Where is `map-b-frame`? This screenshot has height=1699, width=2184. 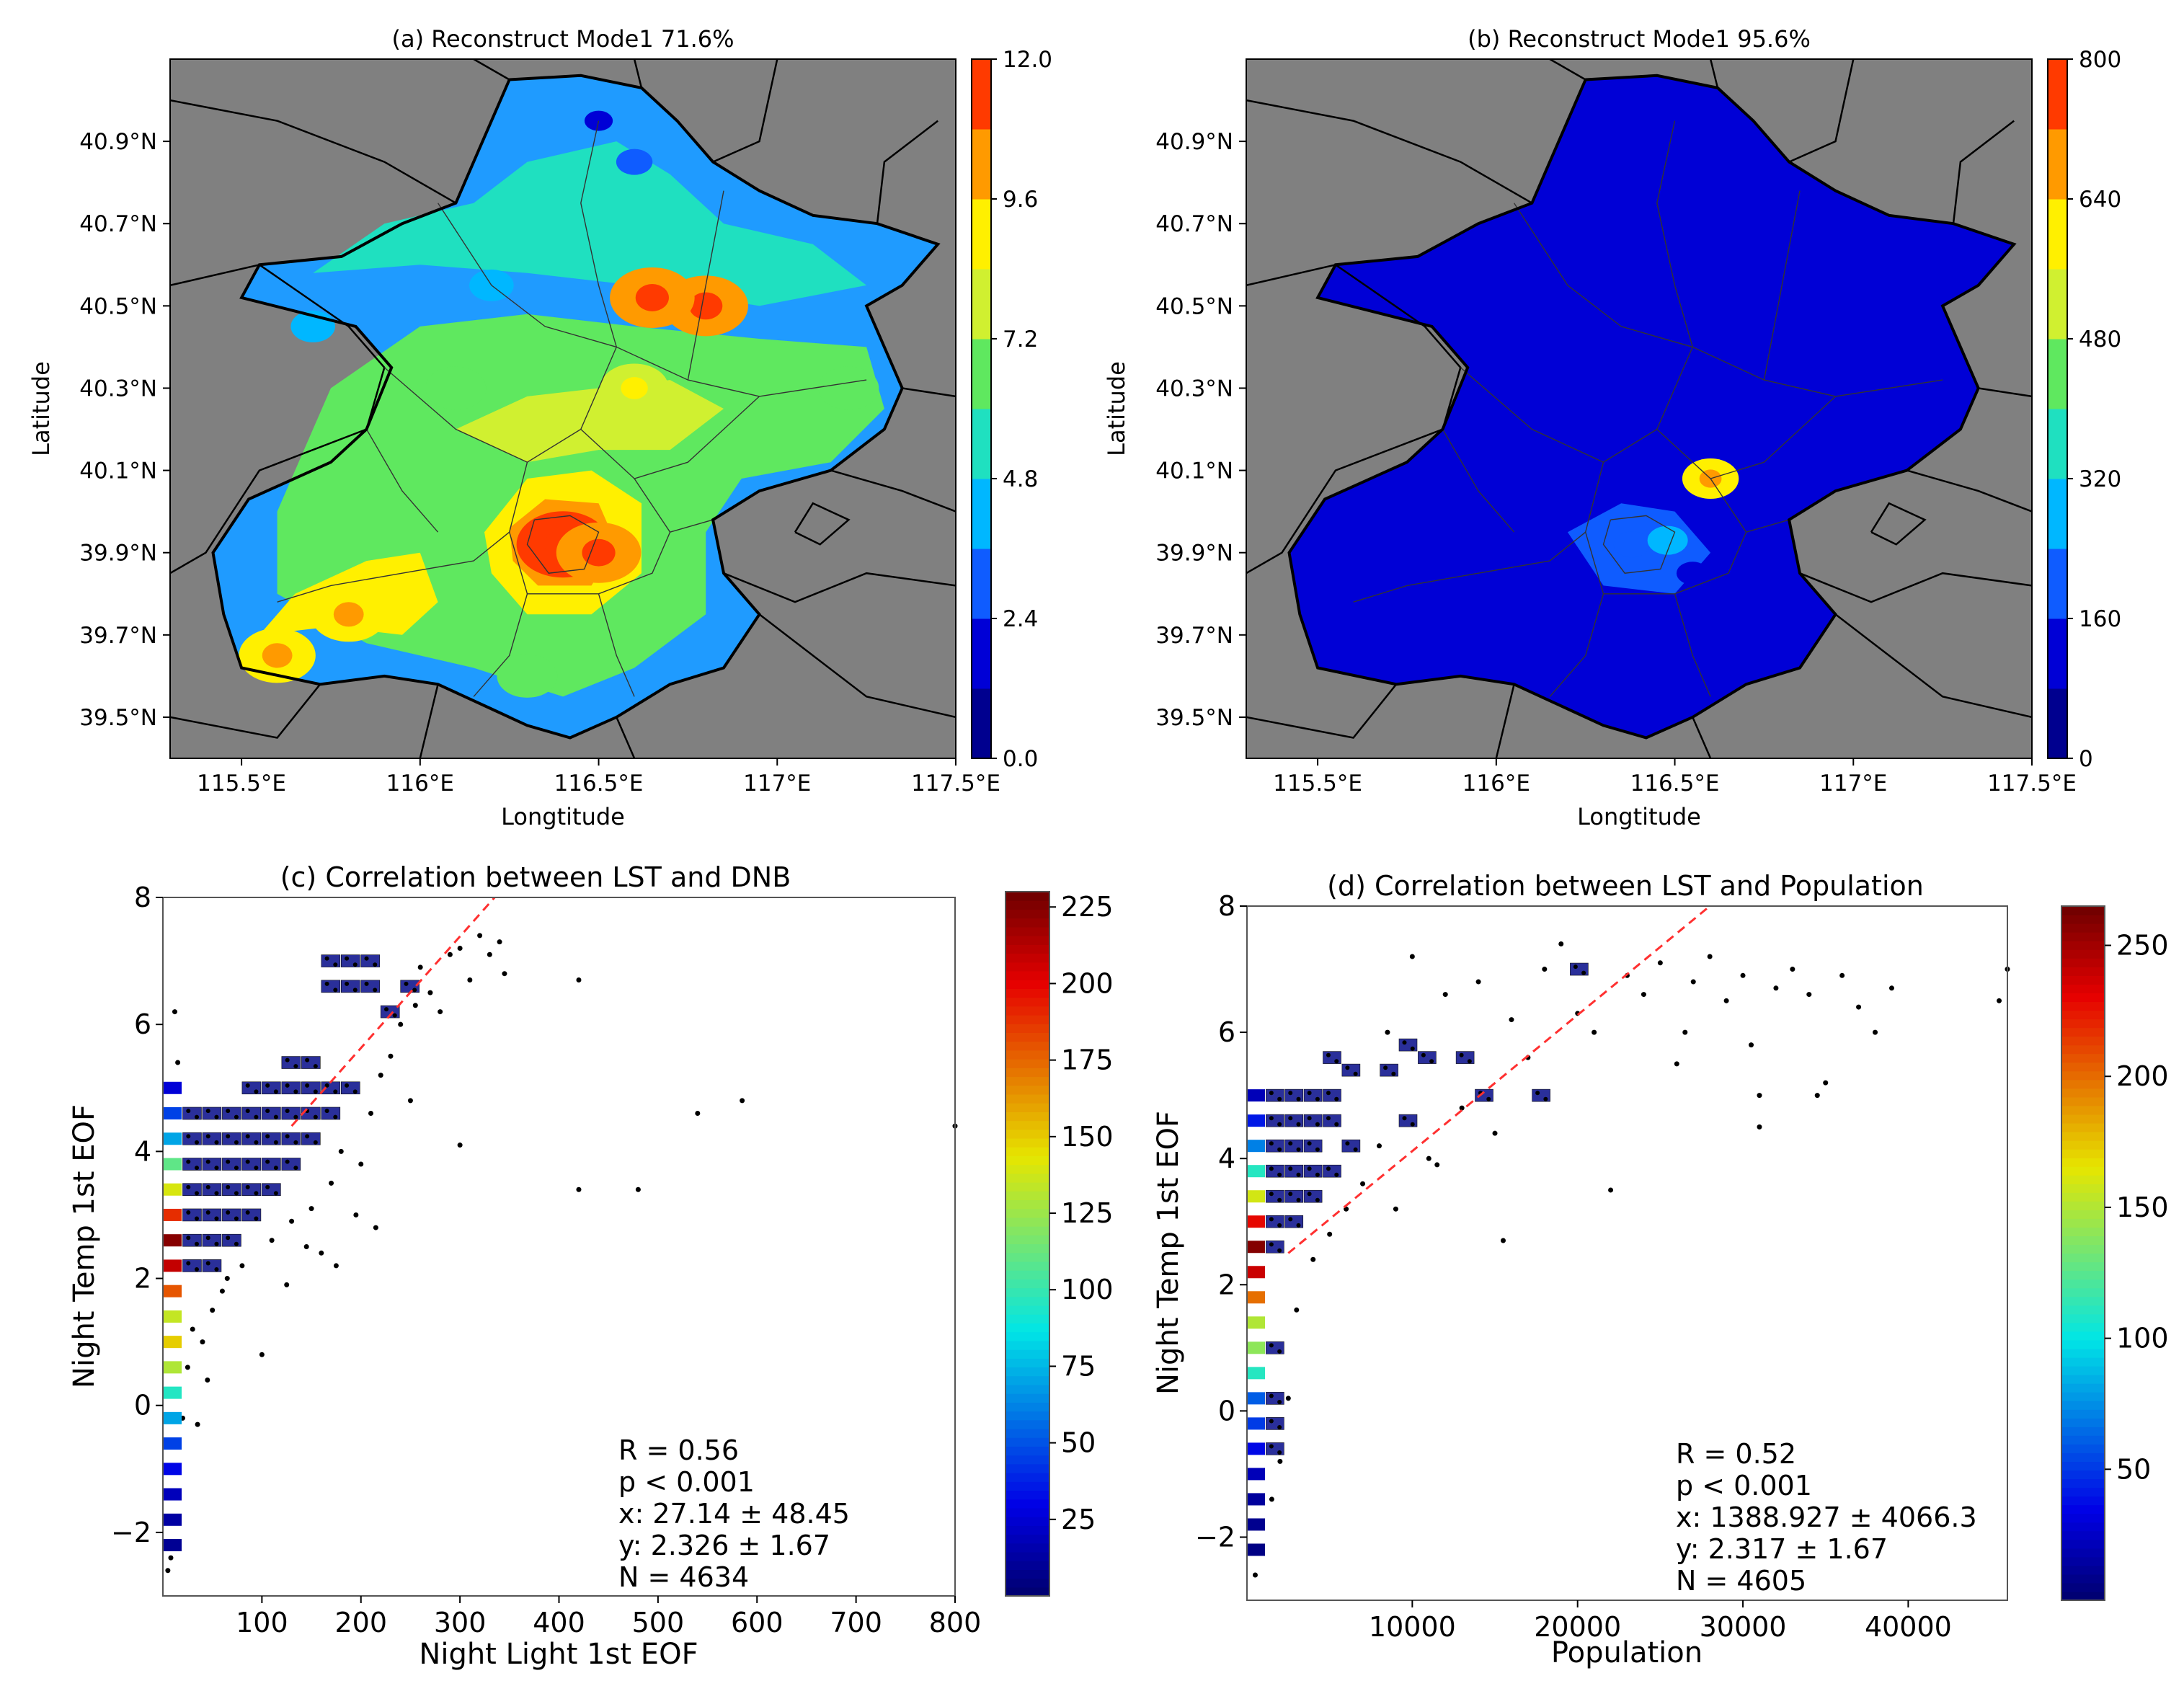 map-b-frame is located at coordinates (1639, 409).